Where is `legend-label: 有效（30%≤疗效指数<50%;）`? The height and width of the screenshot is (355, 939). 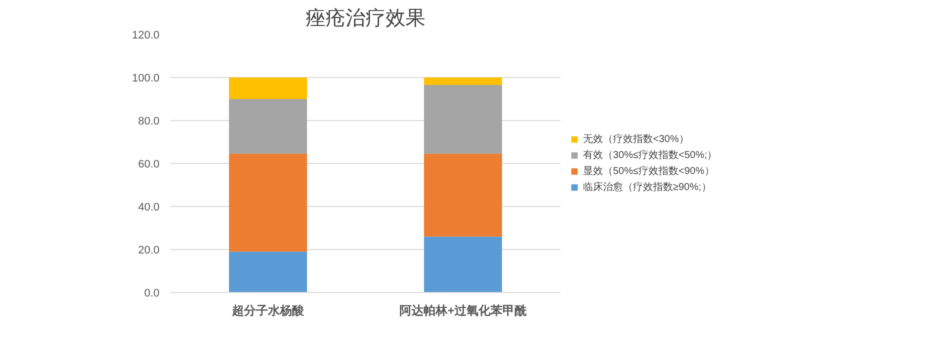 legend-label: 有效（30%≤疗效指数<50%;） is located at coordinates (650, 155).